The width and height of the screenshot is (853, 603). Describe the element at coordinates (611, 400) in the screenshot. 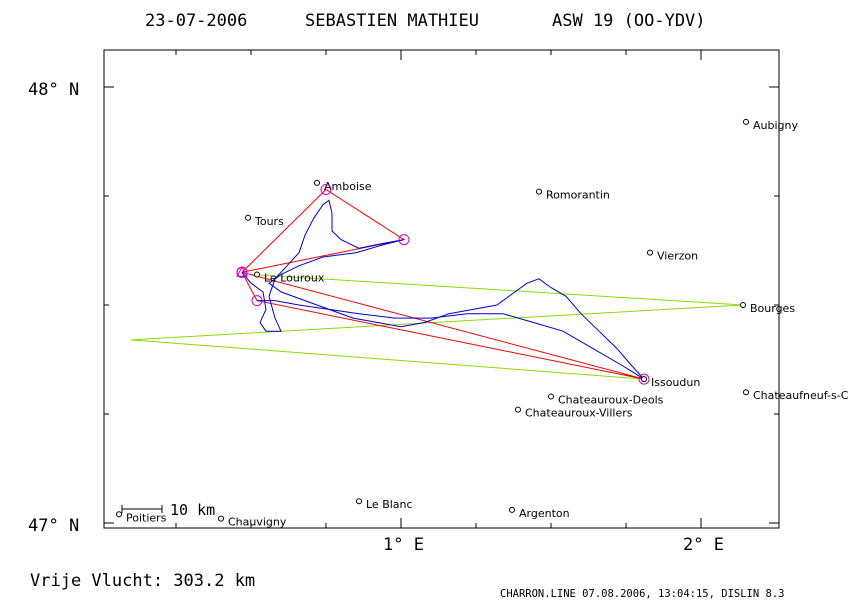

I see `town-label: Chateauroux-Deols` at that location.